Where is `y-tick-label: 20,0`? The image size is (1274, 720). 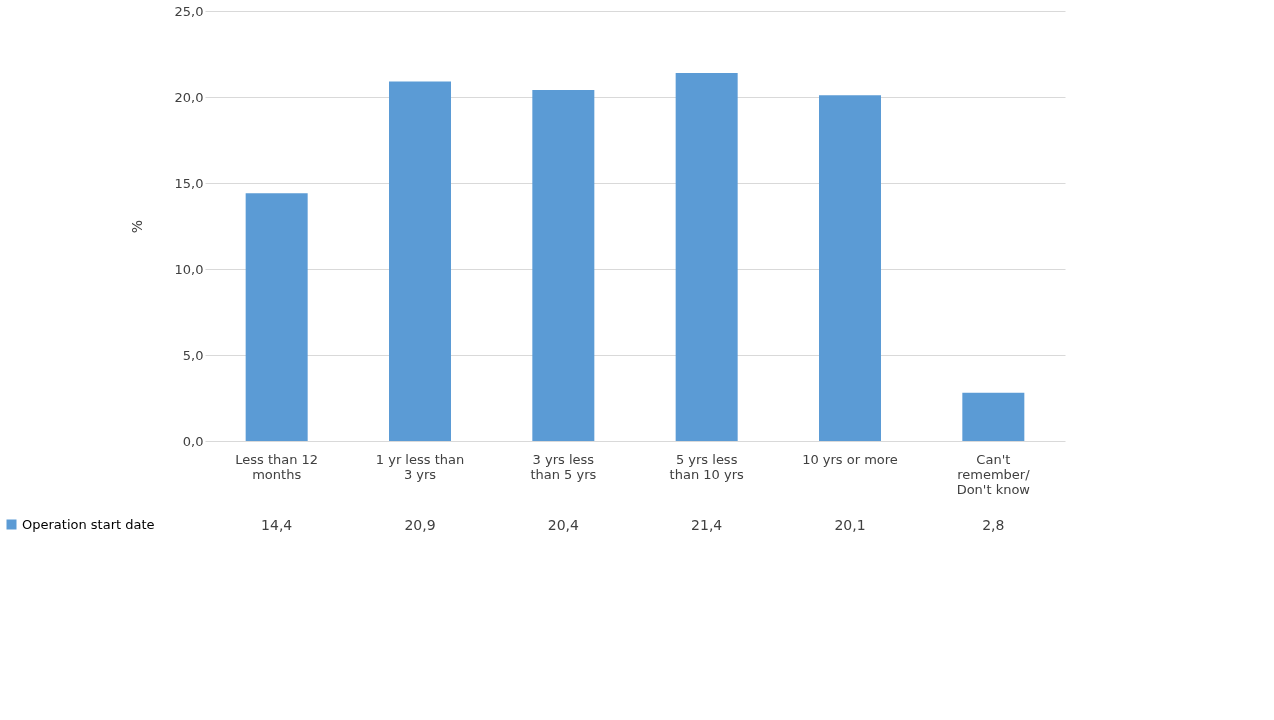
y-tick-label: 20,0 is located at coordinates (189, 97).